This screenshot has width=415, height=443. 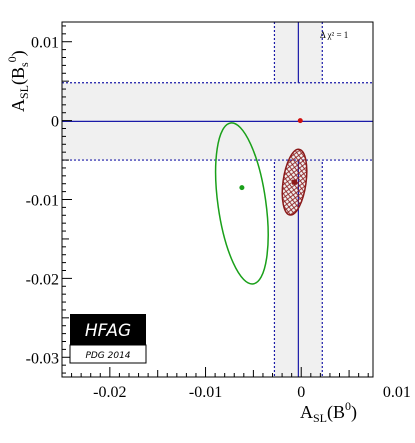 I want to click on y-tick-label: -0.02, so click(x=42, y=279).